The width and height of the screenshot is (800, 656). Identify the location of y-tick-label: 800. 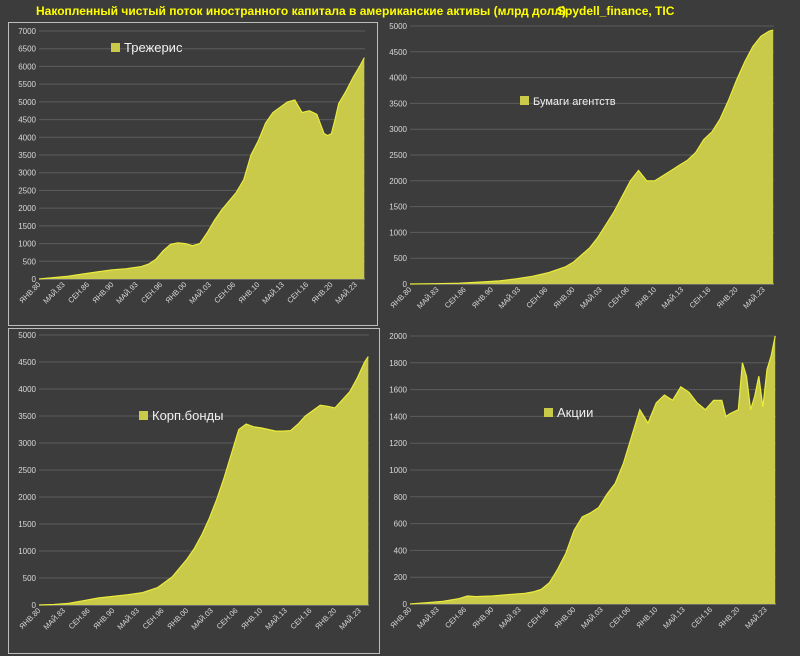
(401, 497).